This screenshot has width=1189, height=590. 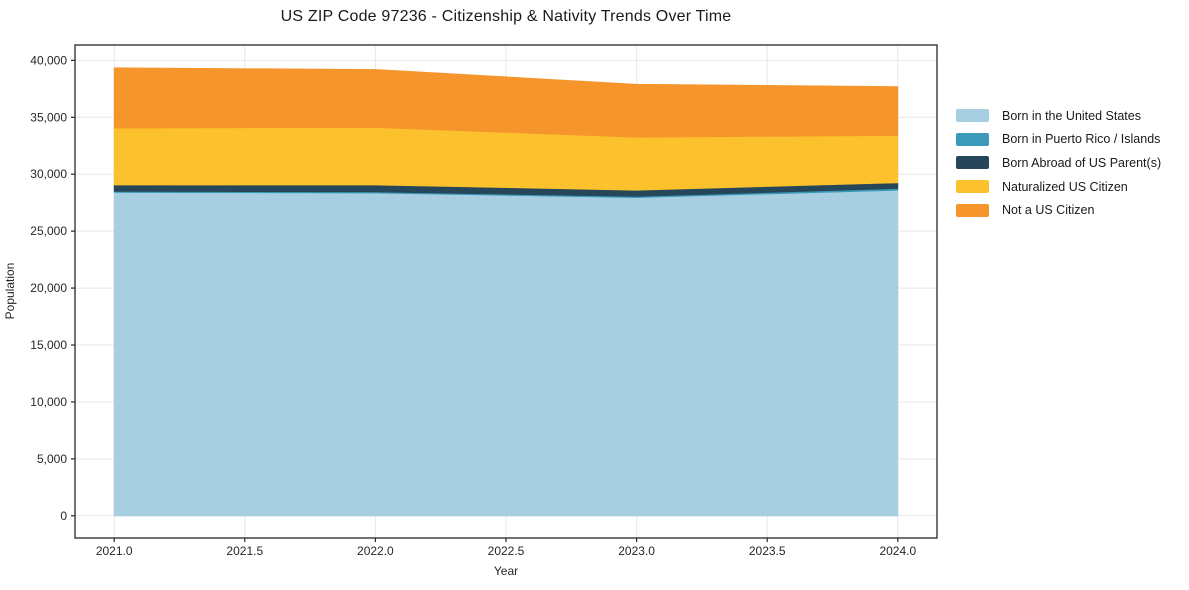 What do you see at coordinates (1082, 162) in the screenshot?
I see `legend-label: Born Abroad of US Parent(s)` at bounding box center [1082, 162].